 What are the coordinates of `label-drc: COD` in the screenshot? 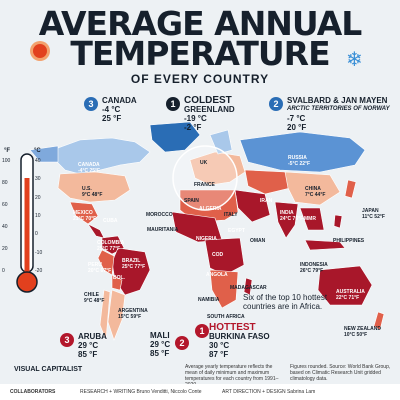 It's located at (218, 255).